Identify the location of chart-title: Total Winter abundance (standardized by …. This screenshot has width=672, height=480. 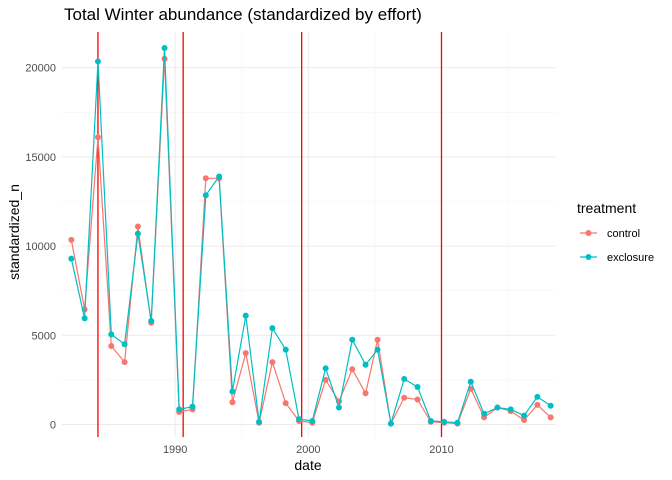
(243, 14).